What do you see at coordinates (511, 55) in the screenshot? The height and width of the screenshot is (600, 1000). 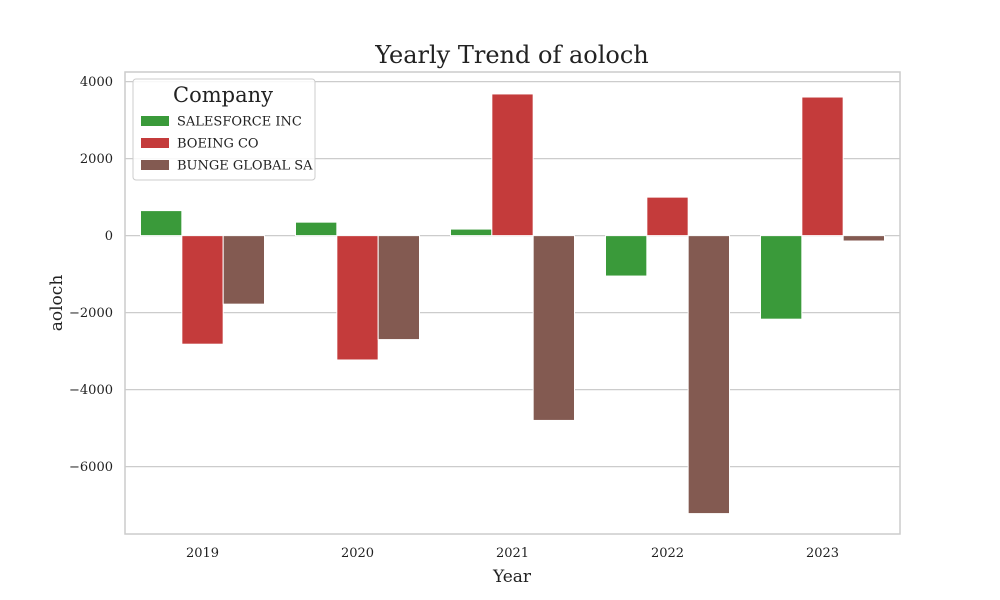 I see `chart-title: Yearly Trend of aoloch` at bounding box center [511, 55].